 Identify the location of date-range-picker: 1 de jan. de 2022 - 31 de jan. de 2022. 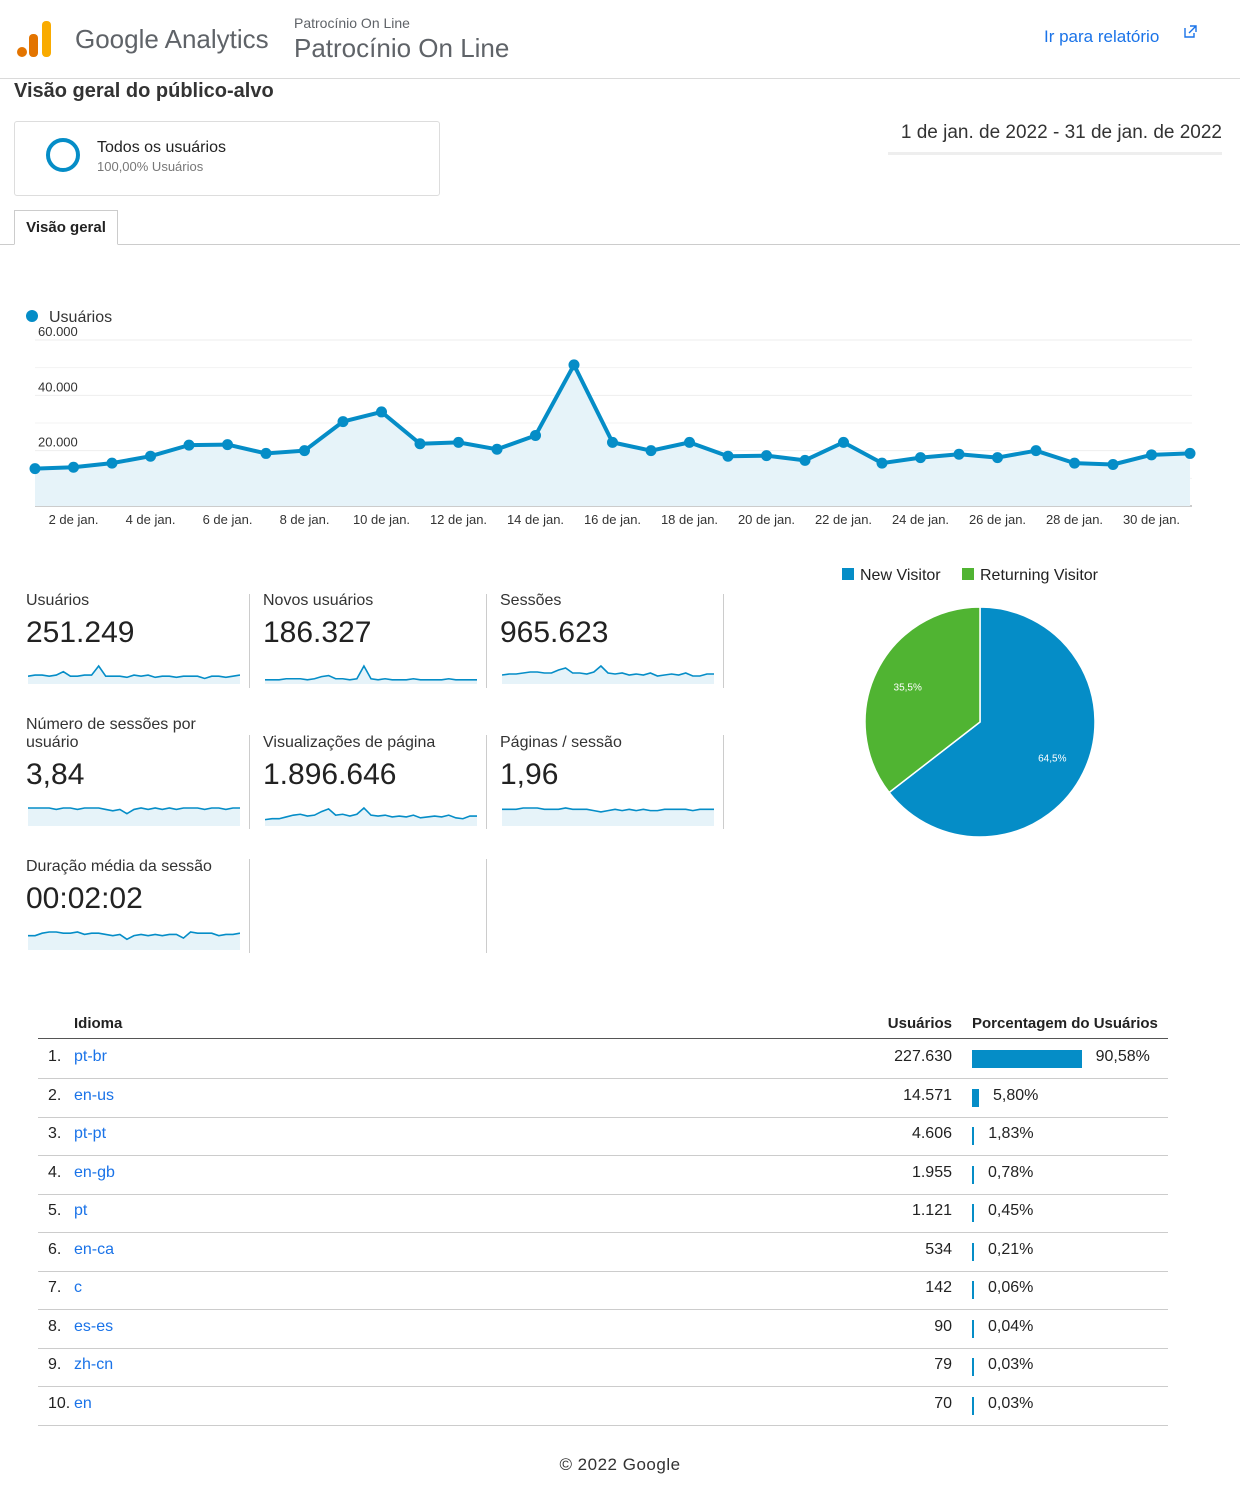
(1055, 138).